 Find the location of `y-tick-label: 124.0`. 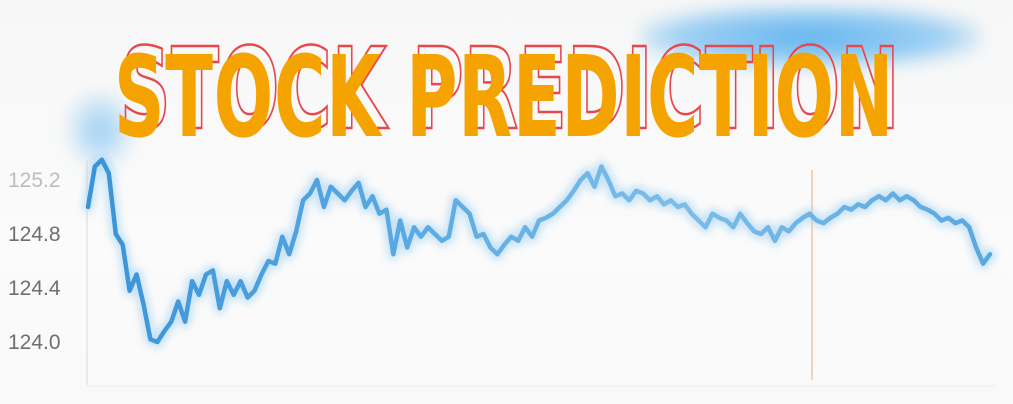

y-tick-label: 124.0 is located at coordinates (34, 342).